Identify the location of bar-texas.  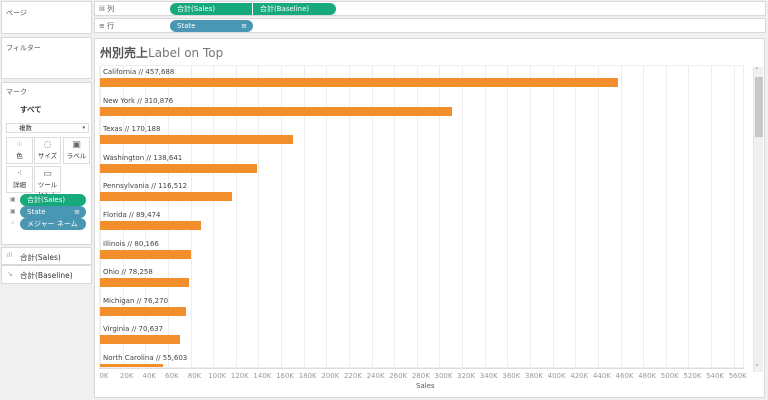
(196, 140).